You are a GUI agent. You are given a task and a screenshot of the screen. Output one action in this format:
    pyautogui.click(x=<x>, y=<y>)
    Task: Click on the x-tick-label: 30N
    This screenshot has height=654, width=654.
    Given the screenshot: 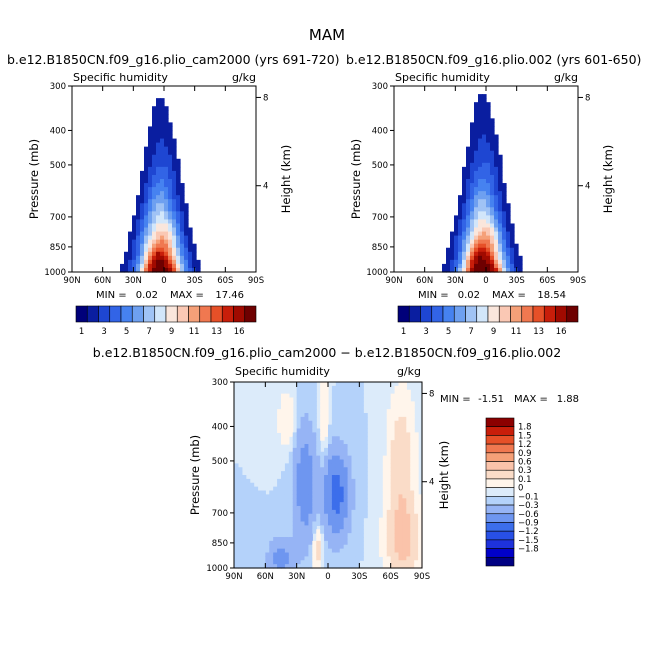 What is the action you would take?
    pyautogui.click(x=133, y=281)
    